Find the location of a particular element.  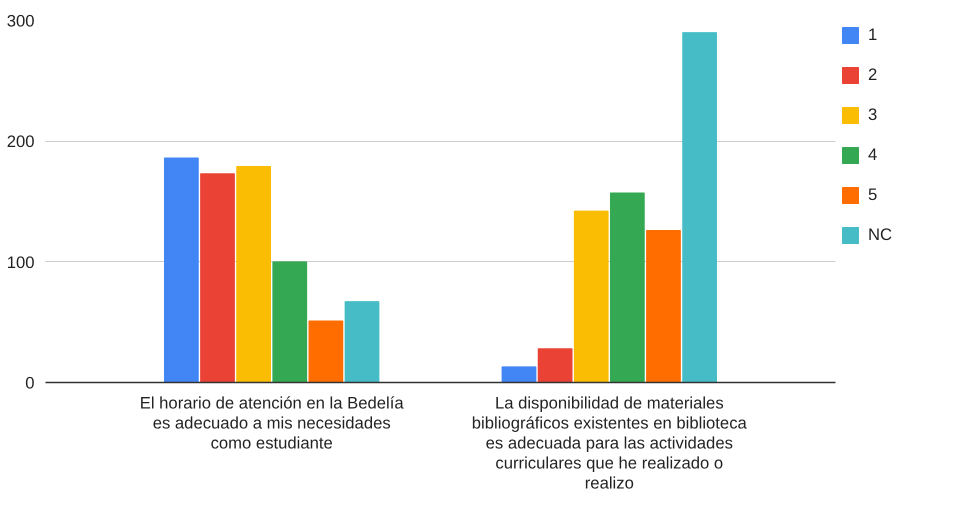

legend-label: 3 is located at coordinates (873, 115).